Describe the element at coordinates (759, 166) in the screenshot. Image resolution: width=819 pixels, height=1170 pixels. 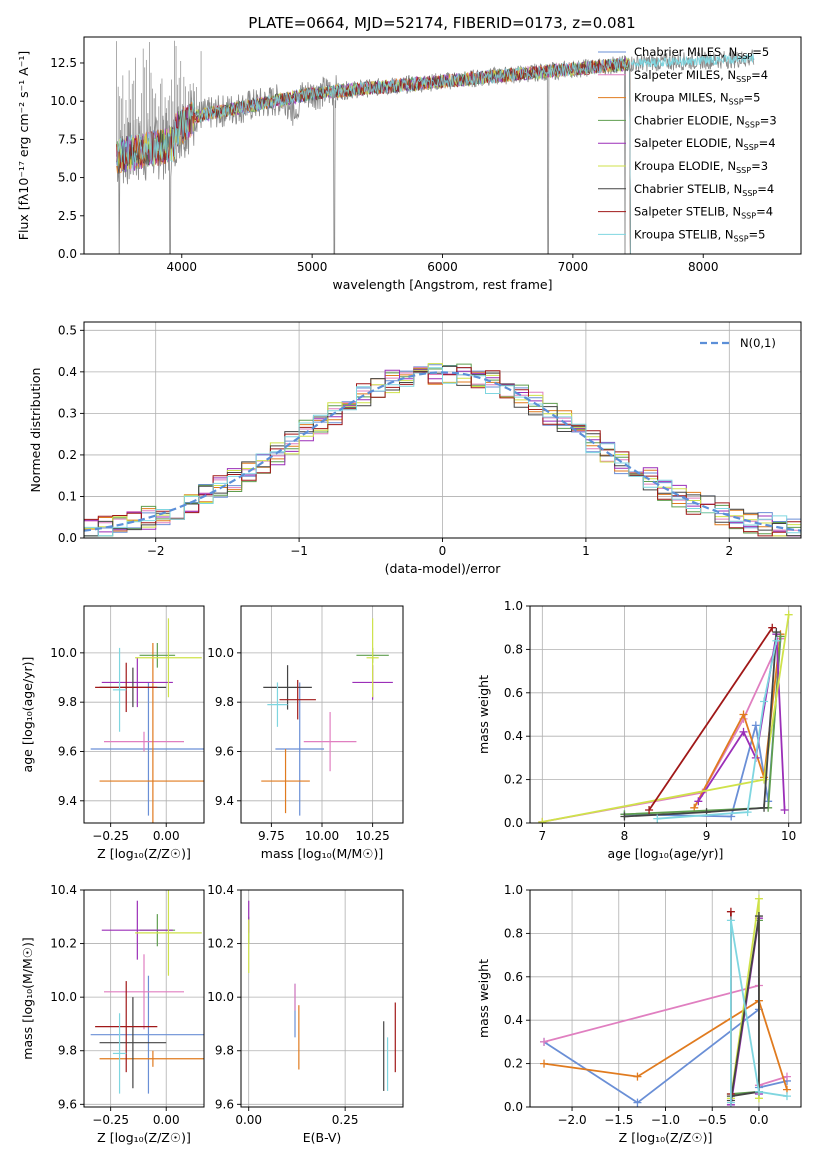
I see `legend-count: =3` at that location.